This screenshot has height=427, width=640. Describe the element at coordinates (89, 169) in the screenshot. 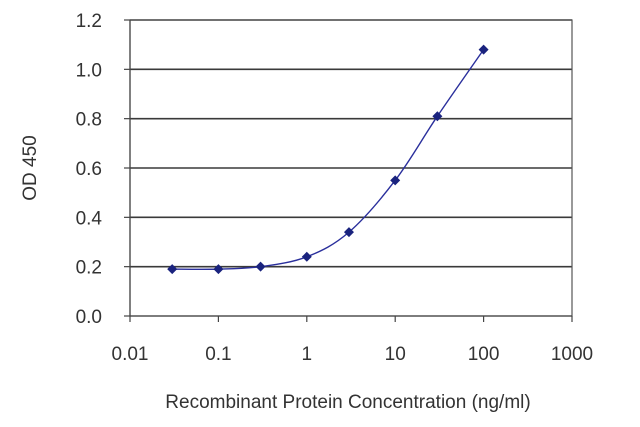

I see `y-tick-label-3: 0.6` at that location.